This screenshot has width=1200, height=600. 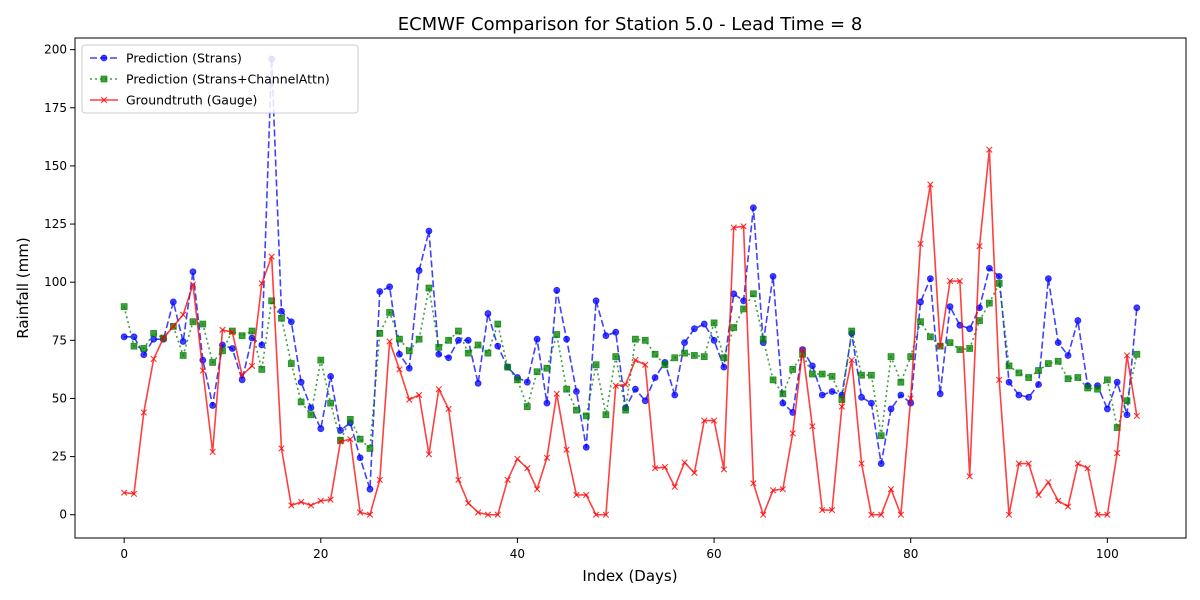 What do you see at coordinates (23, 287) in the screenshot?
I see `y-axis-label: Rainfall (mm)` at bounding box center [23, 287].